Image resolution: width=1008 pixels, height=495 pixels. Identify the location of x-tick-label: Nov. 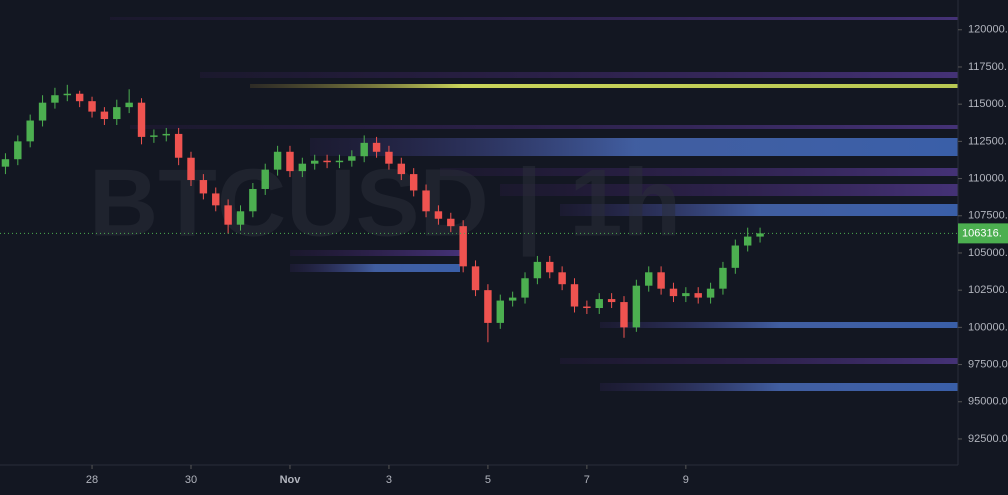
(291, 480).